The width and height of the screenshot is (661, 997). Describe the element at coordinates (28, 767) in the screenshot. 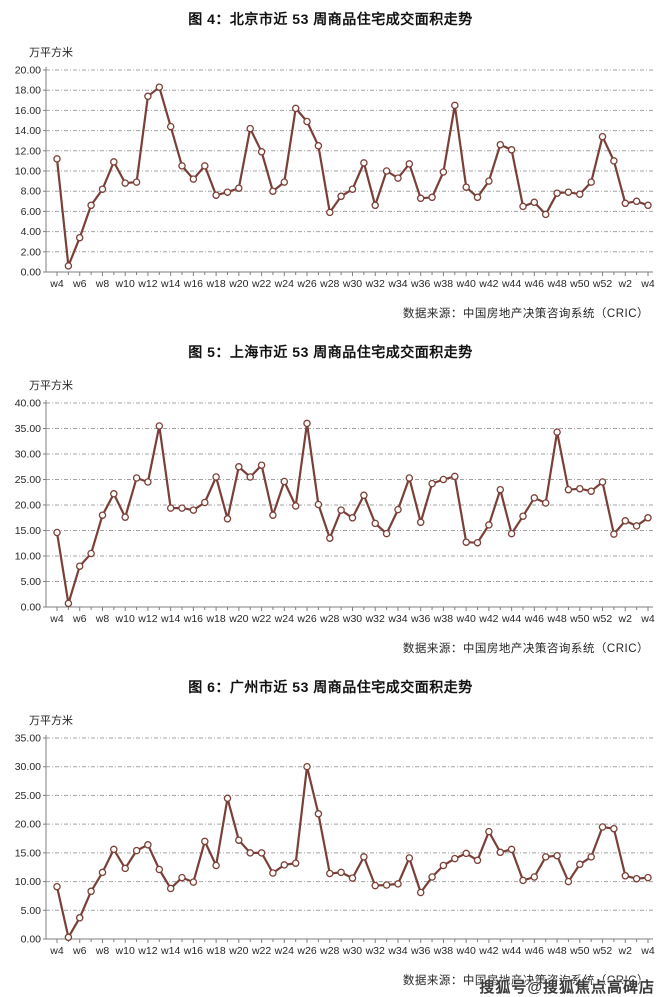

I see `y-tick-label: 30.00` at that location.